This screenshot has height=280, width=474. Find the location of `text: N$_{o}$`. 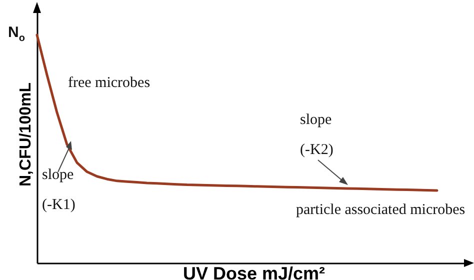

text: N$_{o}$ is located at coordinates (16, 34).